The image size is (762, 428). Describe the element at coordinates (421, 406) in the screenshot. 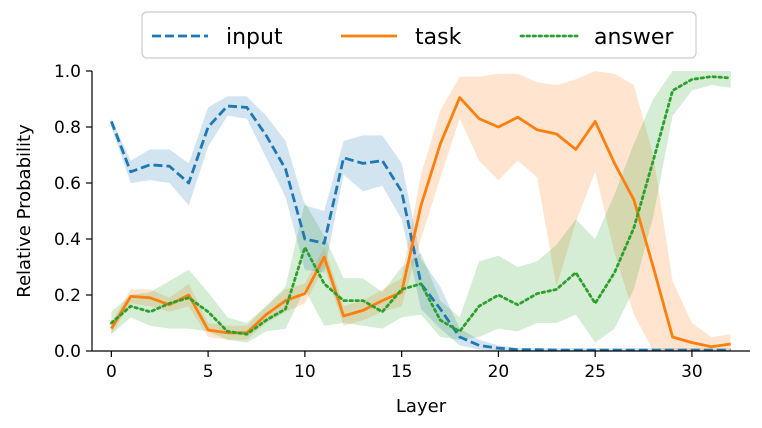

I see `x-axis-label: Layer` at that location.